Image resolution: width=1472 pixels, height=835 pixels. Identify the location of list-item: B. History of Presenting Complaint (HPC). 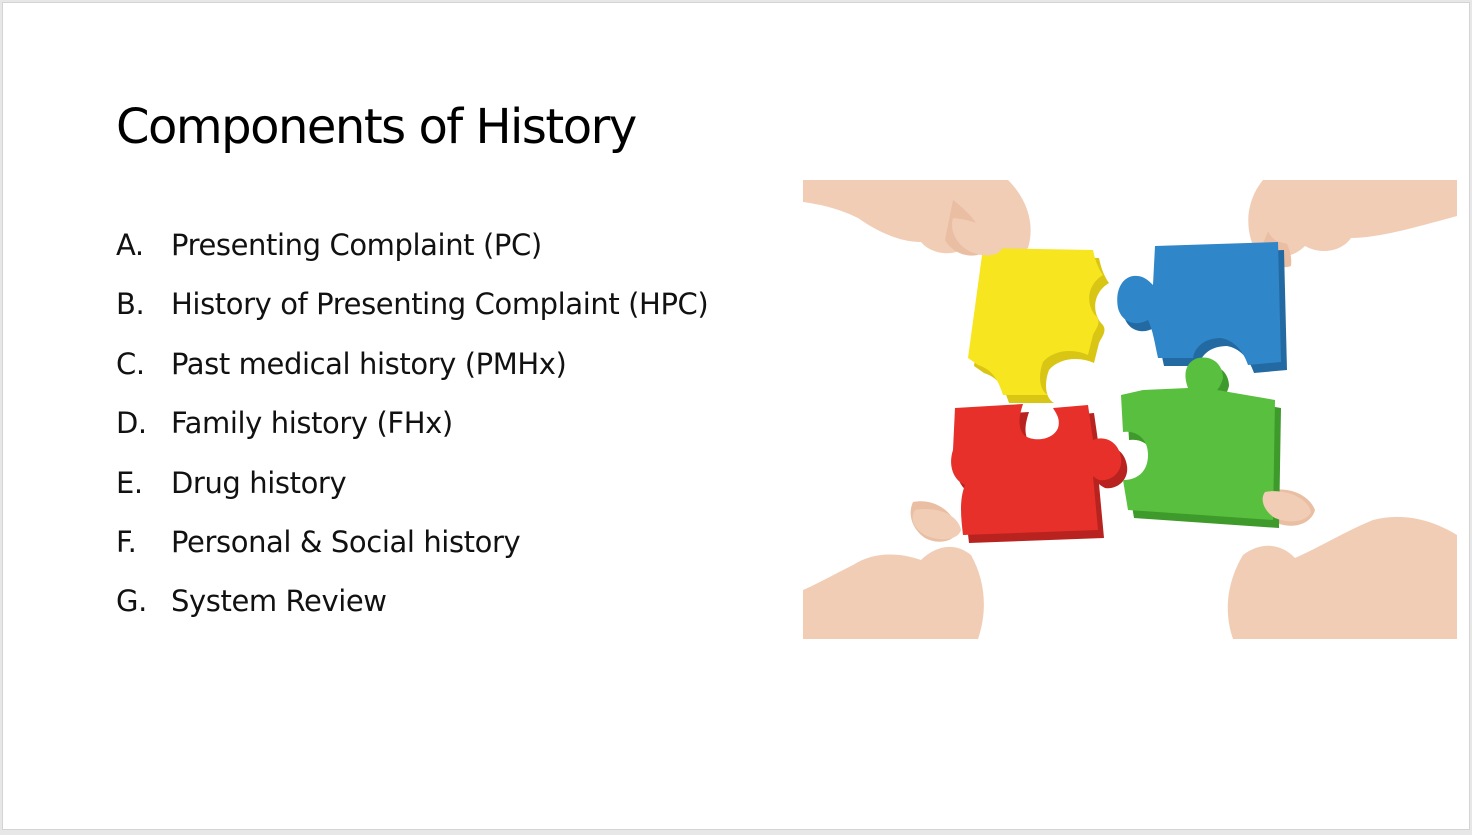
(412, 313).